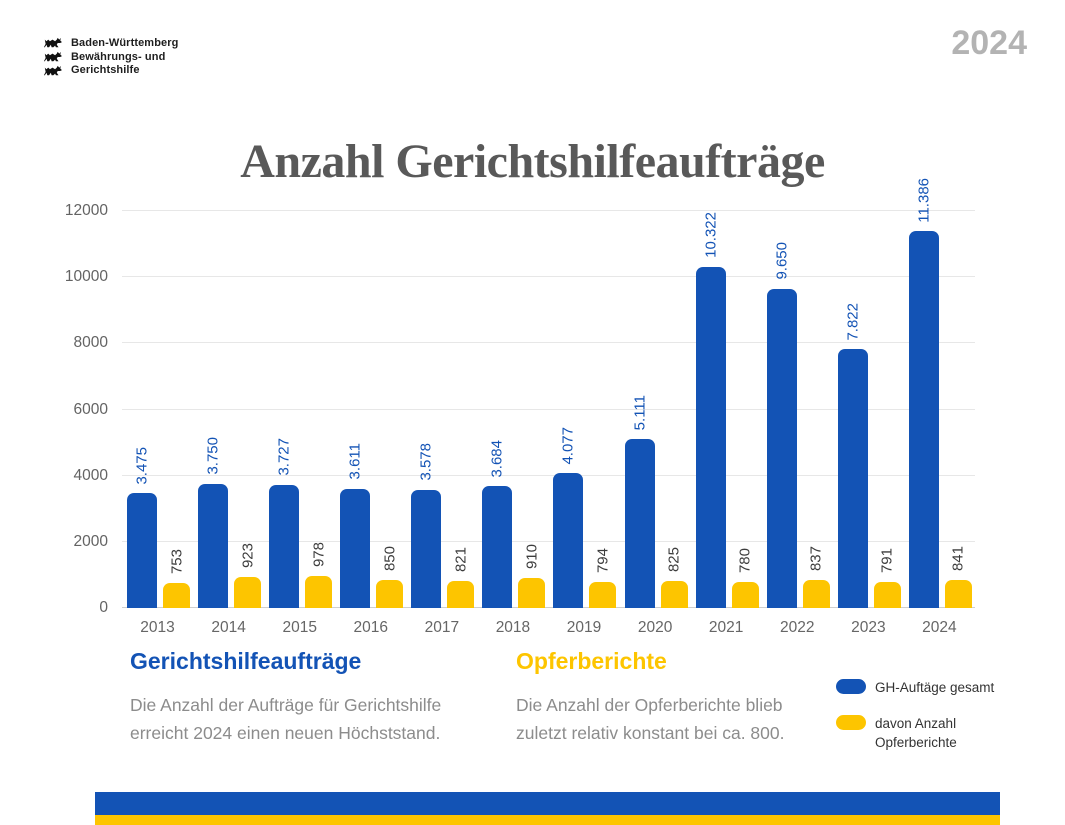  What do you see at coordinates (887, 560) in the screenshot?
I see `value-label-opfer-2023: 791` at bounding box center [887, 560].